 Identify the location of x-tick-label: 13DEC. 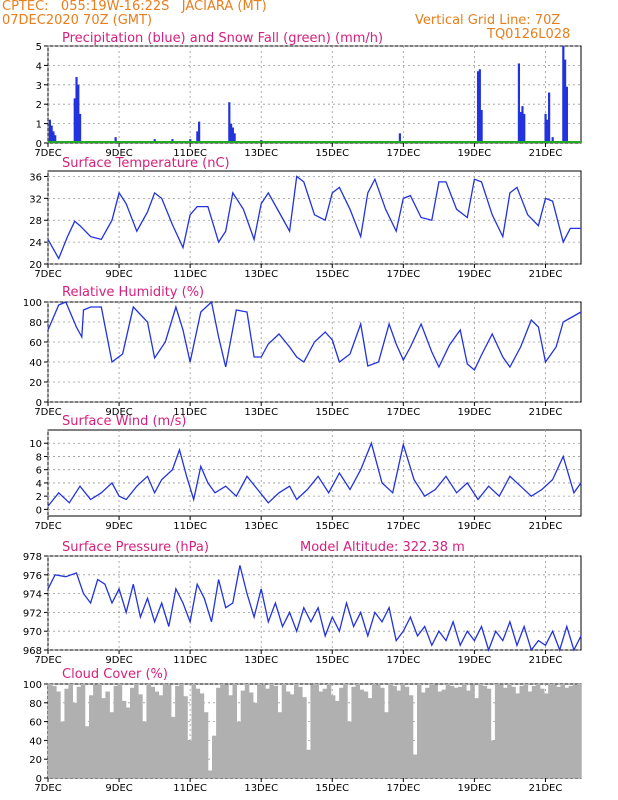
(261, 788).